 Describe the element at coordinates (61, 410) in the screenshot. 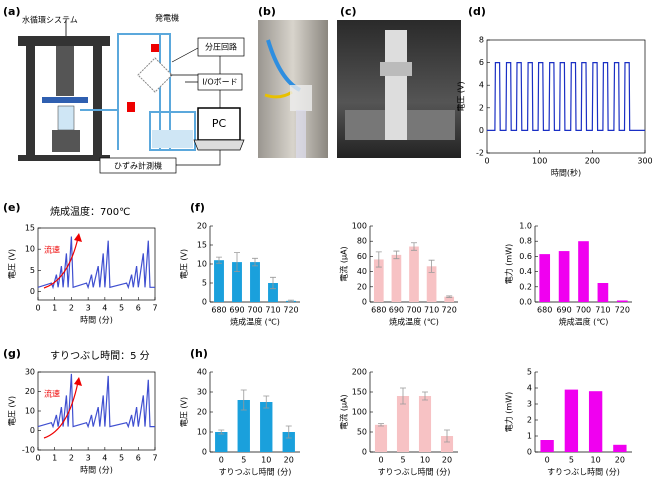

I see `flow-arrow` at that location.